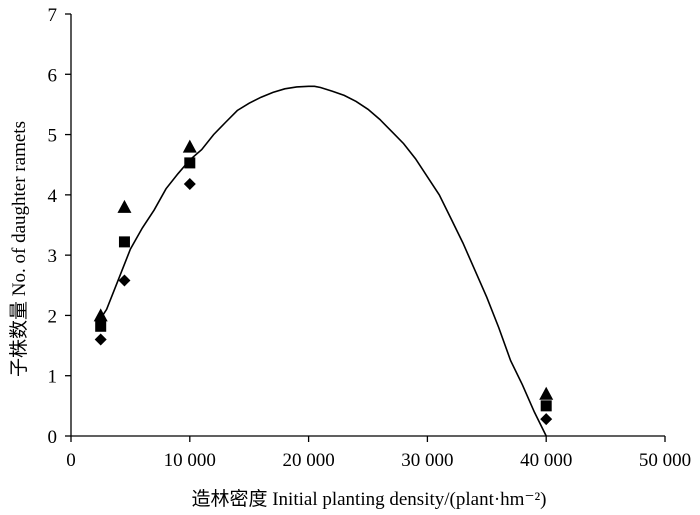 The height and width of the screenshot is (515, 700). Describe the element at coordinates (53, 377) in the screenshot. I see `y-tick-label: 1` at that location.